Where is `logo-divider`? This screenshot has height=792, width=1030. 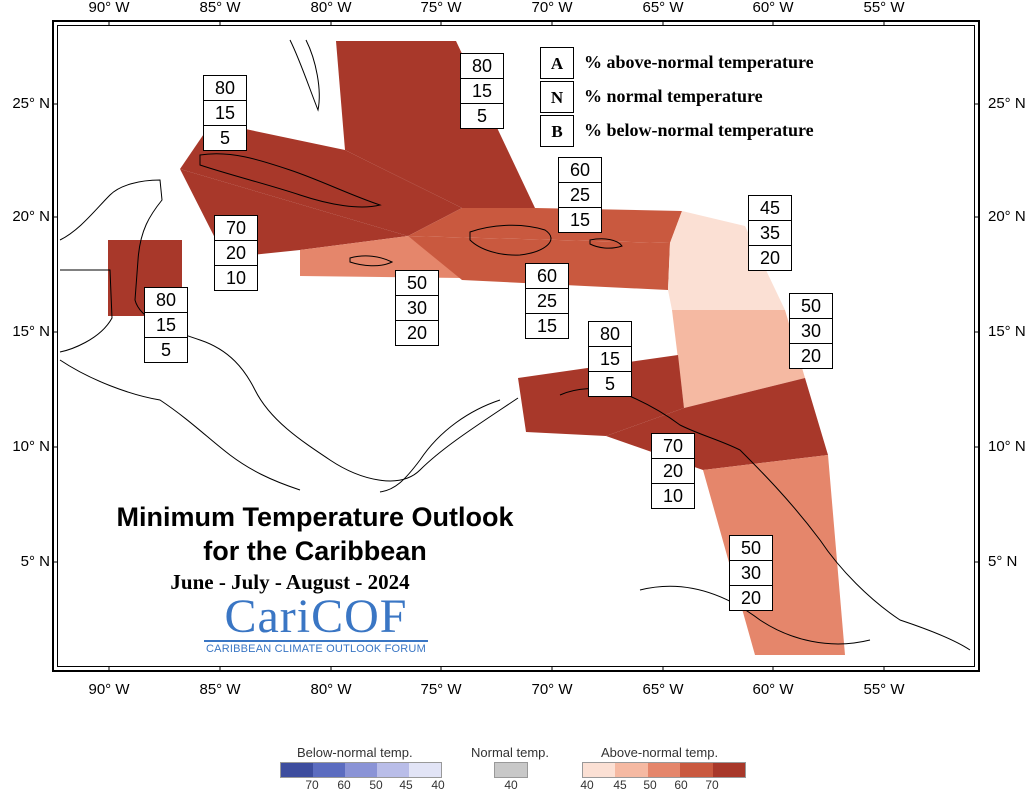
logo-divider is located at coordinates (316, 641).